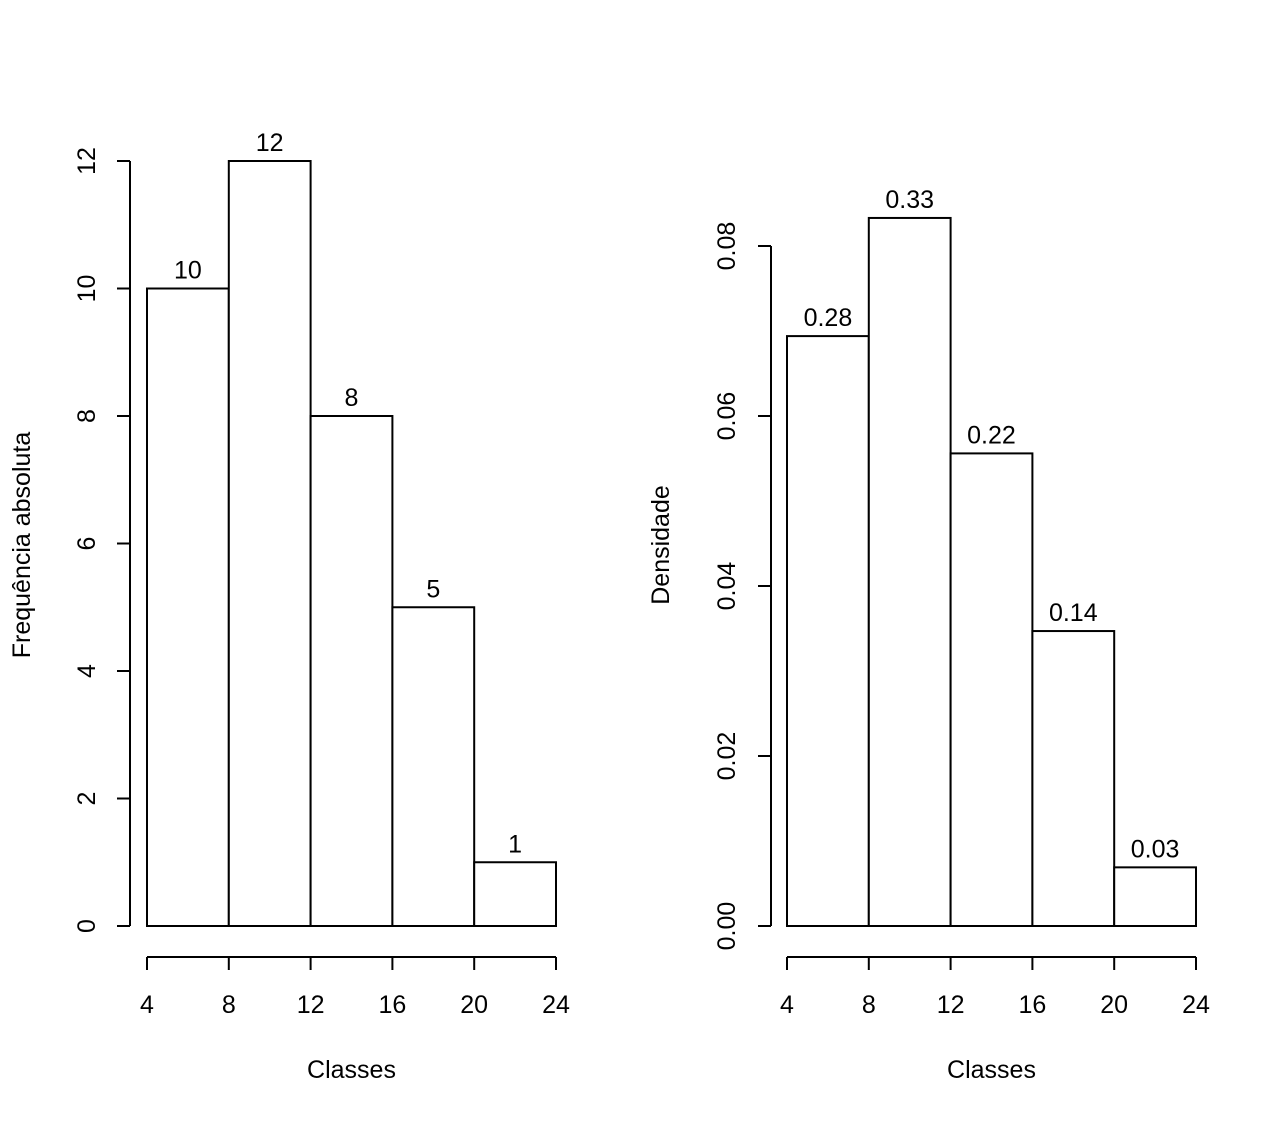 The width and height of the screenshot is (1280, 1125). What do you see at coordinates (727, 756) in the screenshot?
I see `y-tick-label-1: 0.02` at bounding box center [727, 756].